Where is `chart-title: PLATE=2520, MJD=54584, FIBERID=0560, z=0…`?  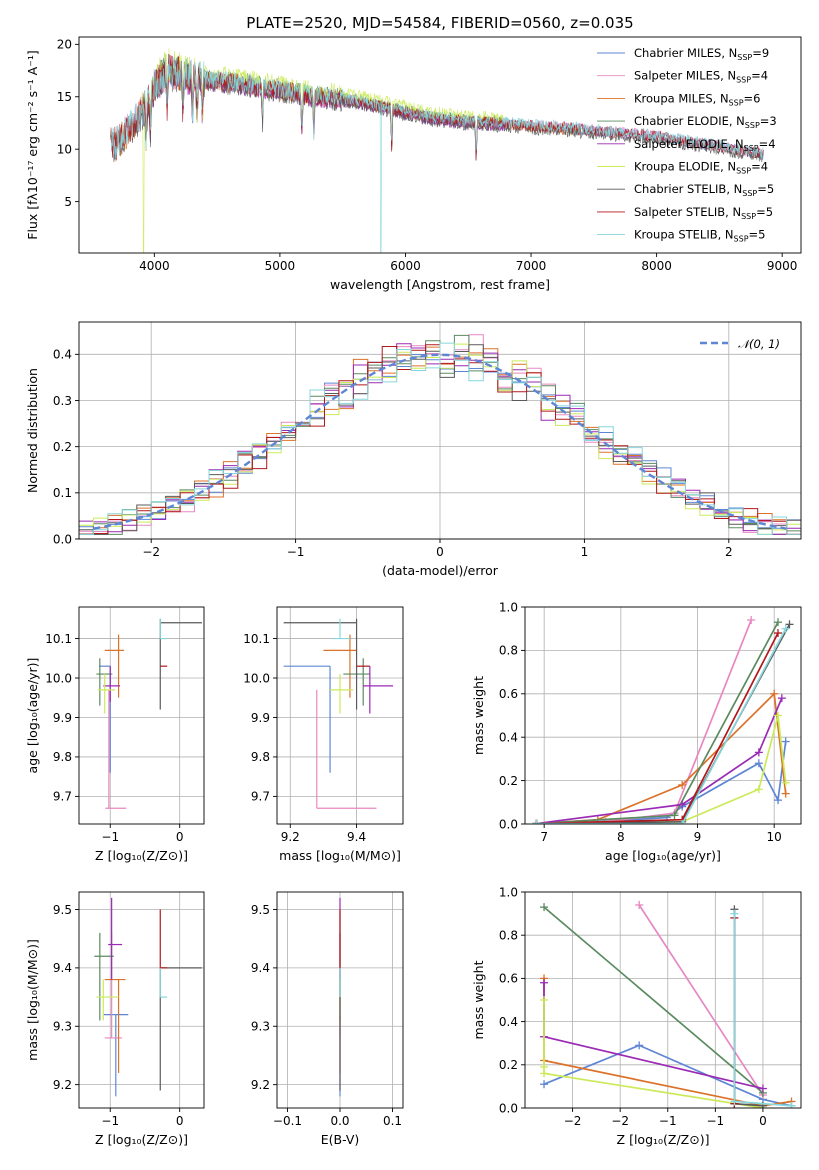 chart-title: PLATE=2520, MJD=54584, FIBERID=0560, z=0… is located at coordinates (439, 23).